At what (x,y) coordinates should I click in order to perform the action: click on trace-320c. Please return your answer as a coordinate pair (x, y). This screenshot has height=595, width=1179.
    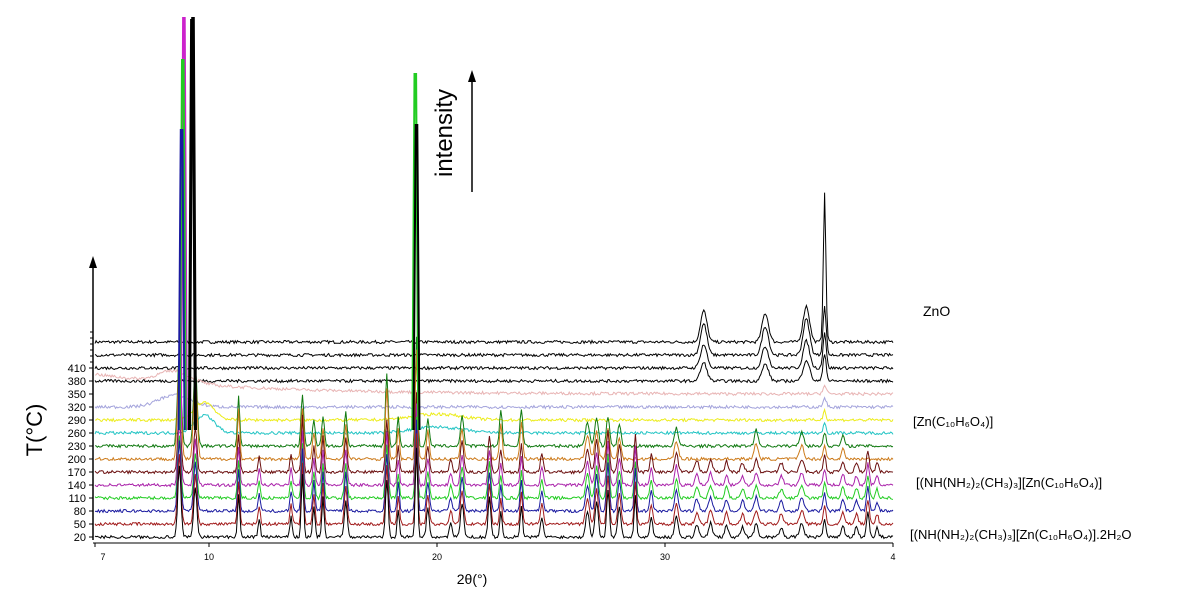
    Looking at the image, I should click on (494, 401).